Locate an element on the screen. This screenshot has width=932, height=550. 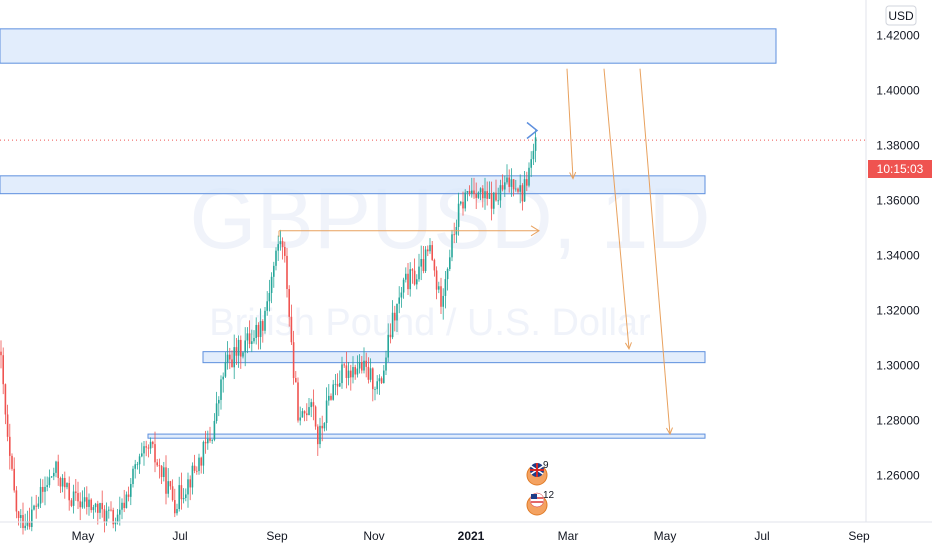
event-badge-0: 9 is located at coordinates (537, 473).